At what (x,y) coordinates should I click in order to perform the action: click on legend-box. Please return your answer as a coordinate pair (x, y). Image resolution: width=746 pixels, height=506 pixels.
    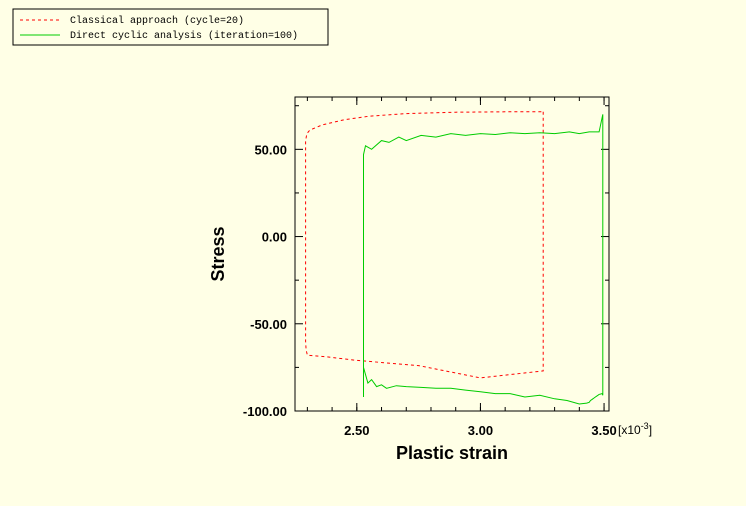
    Looking at the image, I should click on (170, 27).